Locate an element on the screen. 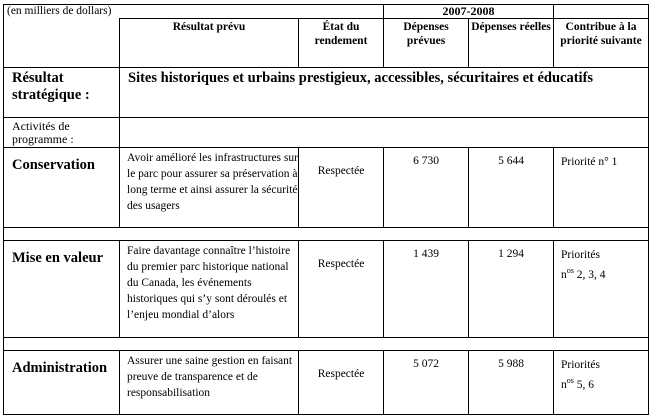 This screenshot has width=652, height=420. actual-cell: 5 644 is located at coordinates (511, 187).